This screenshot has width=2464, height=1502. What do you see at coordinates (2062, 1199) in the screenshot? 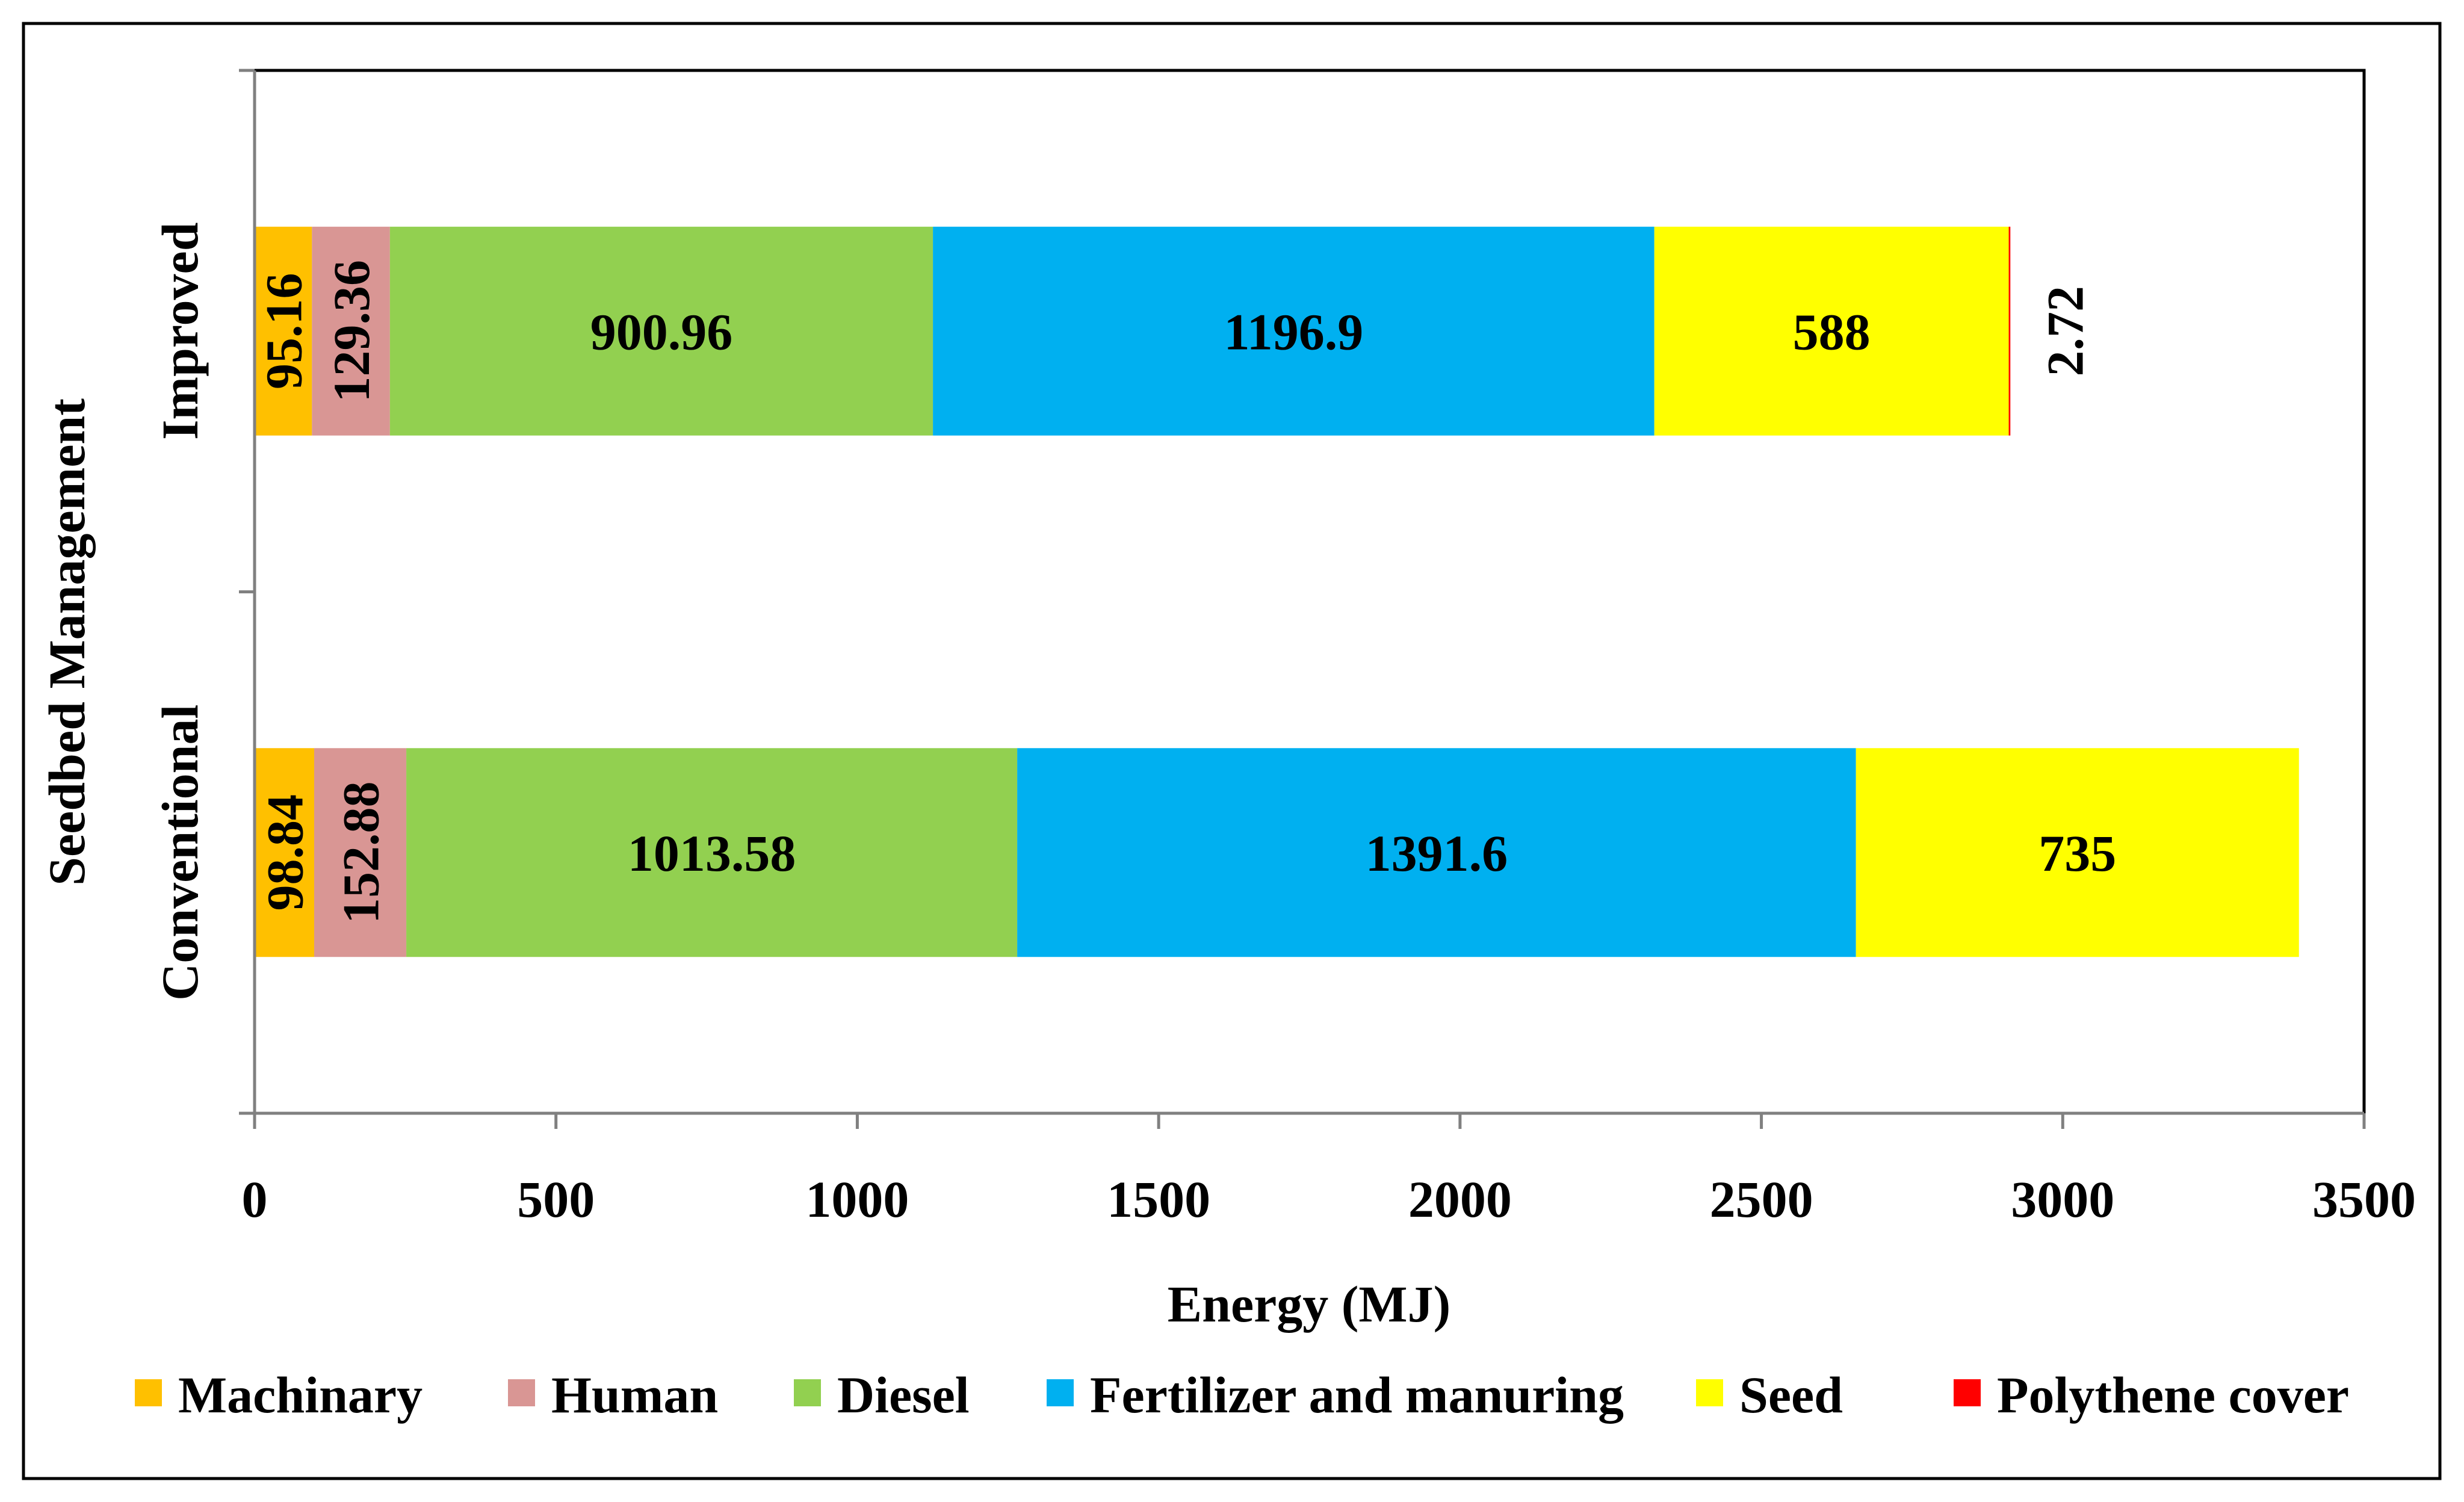
I see `x-tick-label: 3000` at bounding box center [2062, 1199].